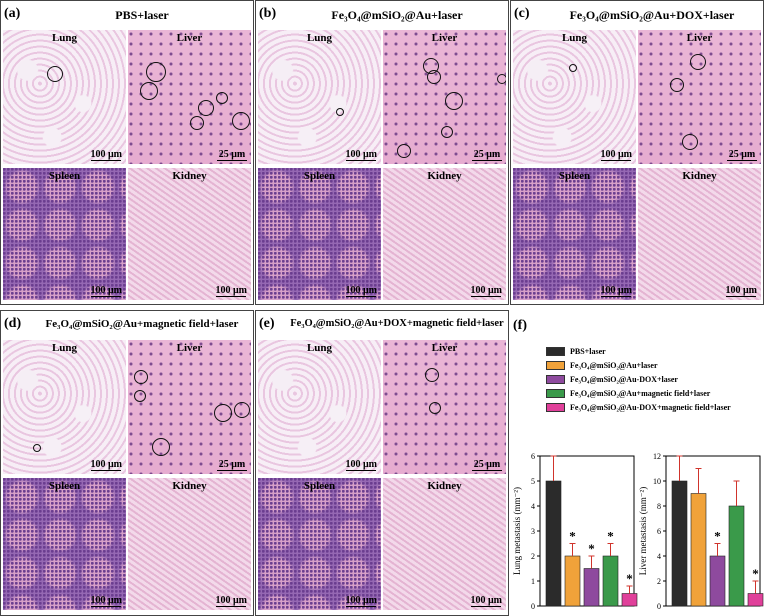 The image size is (764, 616). Describe the element at coordinates (189, 97) in the screenshot. I see `panel-a-liver-image: Liver 25 μm` at that location.